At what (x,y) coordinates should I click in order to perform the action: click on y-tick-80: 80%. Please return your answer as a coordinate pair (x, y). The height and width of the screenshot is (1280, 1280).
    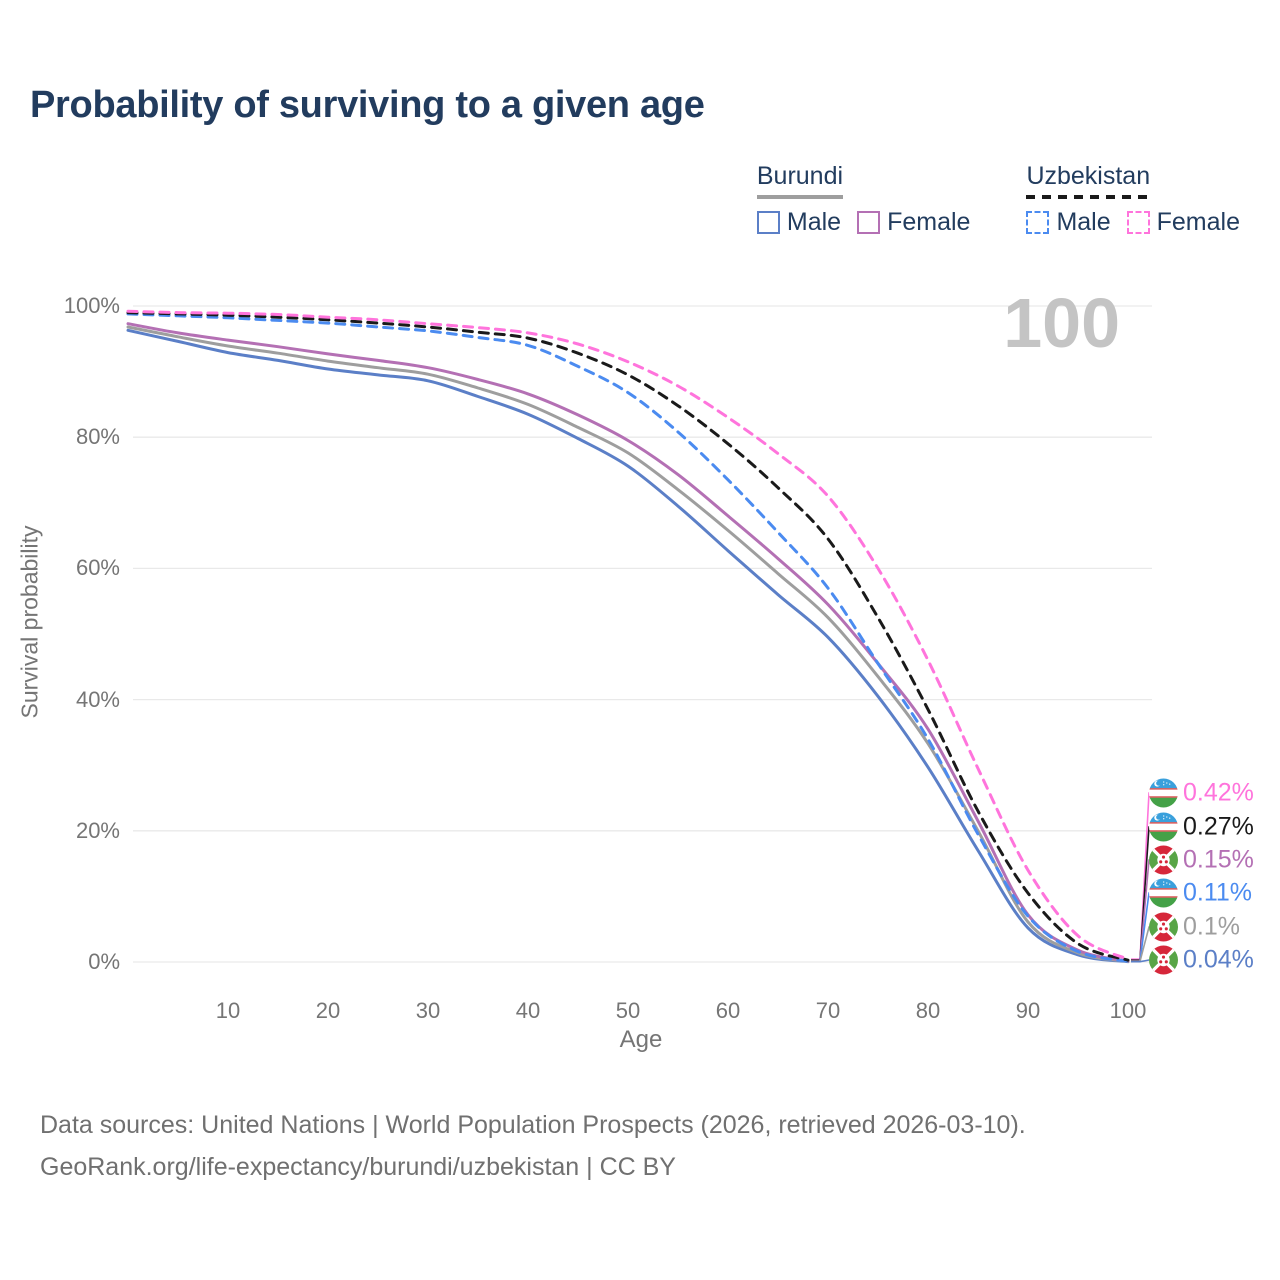
    Looking at the image, I should click on (97, 437).